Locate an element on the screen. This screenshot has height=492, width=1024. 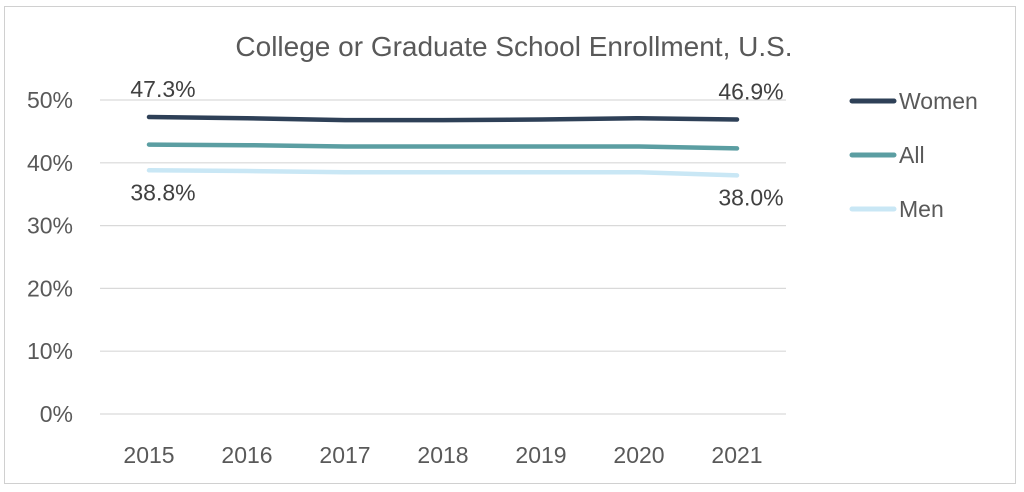
y-tick-label: 50% is located at coordinates (50, 100).